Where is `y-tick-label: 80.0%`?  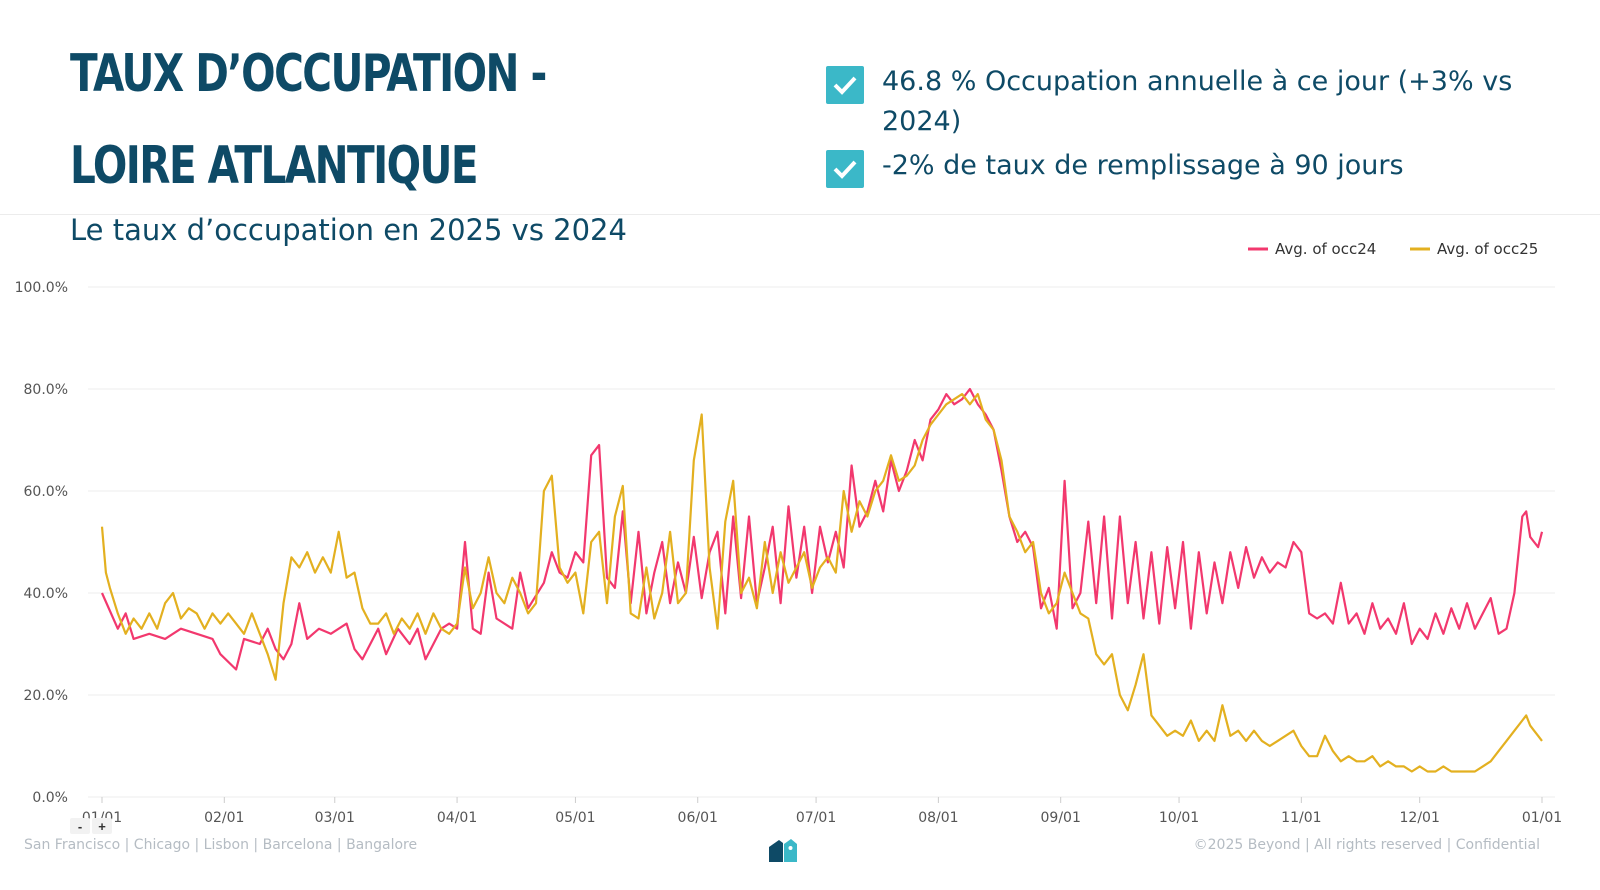 y-tick-label: 80.0% is located at coordinates (46, 390).